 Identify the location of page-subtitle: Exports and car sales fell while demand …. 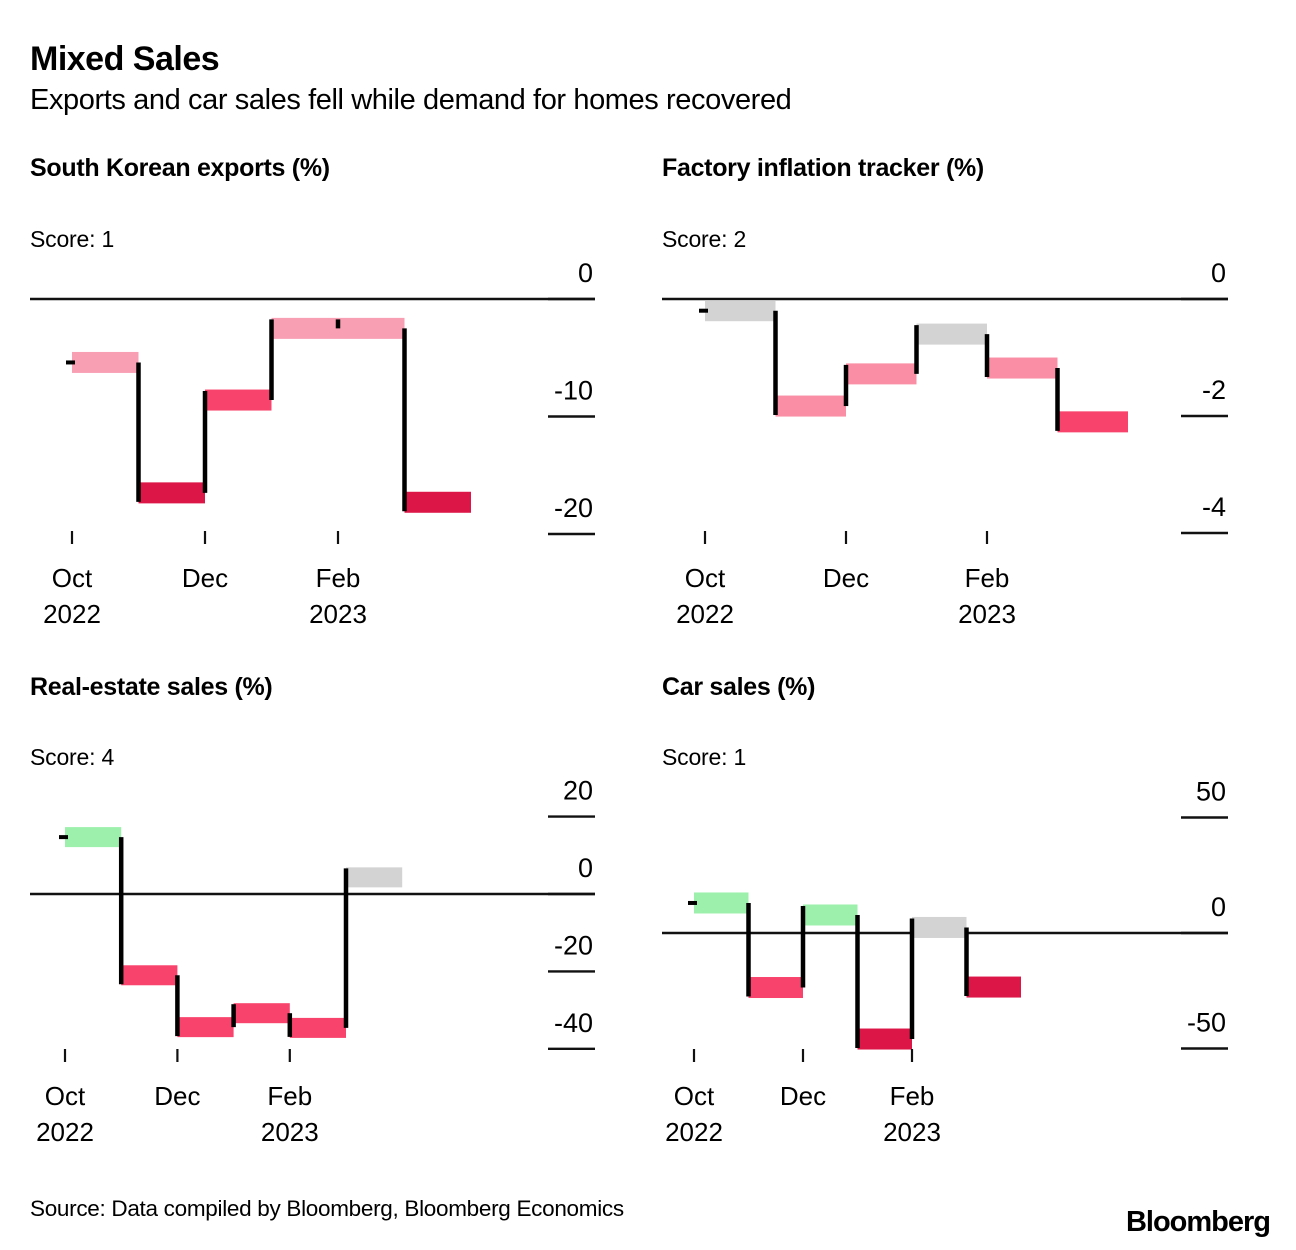
(411, 100).